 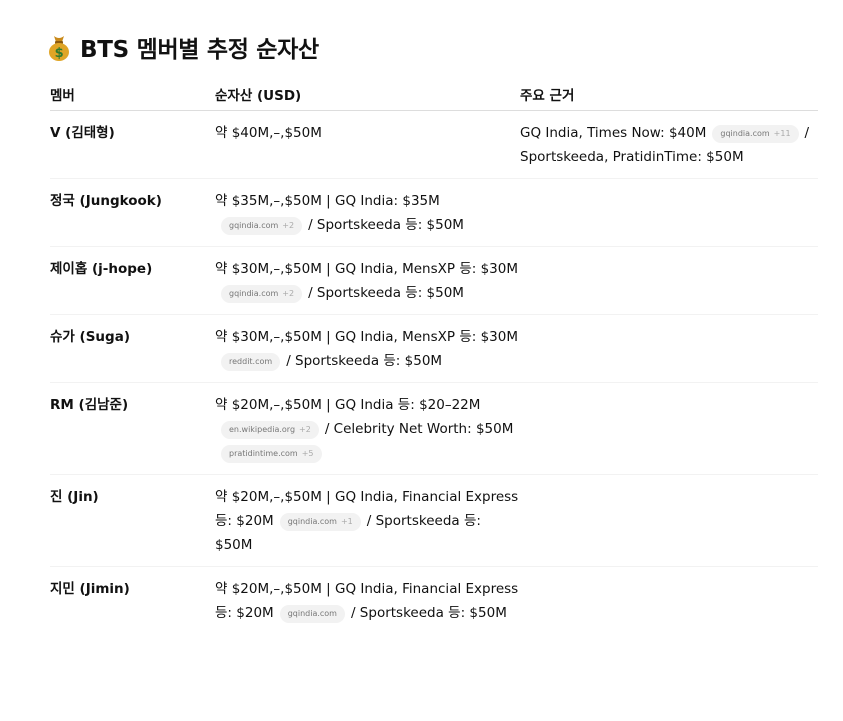 What do you see at coordinates (665, 145) in the screenshot?
I see `cell-text: / Sportskeeda, PratidinTime: $50M` at bounding box center [665, 145].